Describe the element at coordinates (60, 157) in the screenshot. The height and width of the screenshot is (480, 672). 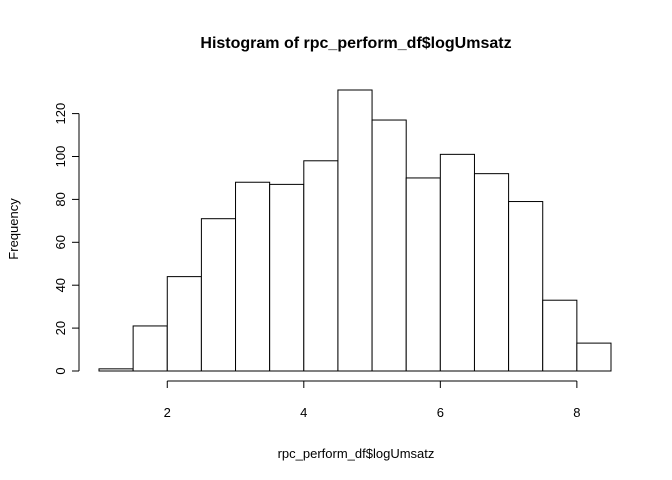
I see `y-tick-label: 100` at that location.